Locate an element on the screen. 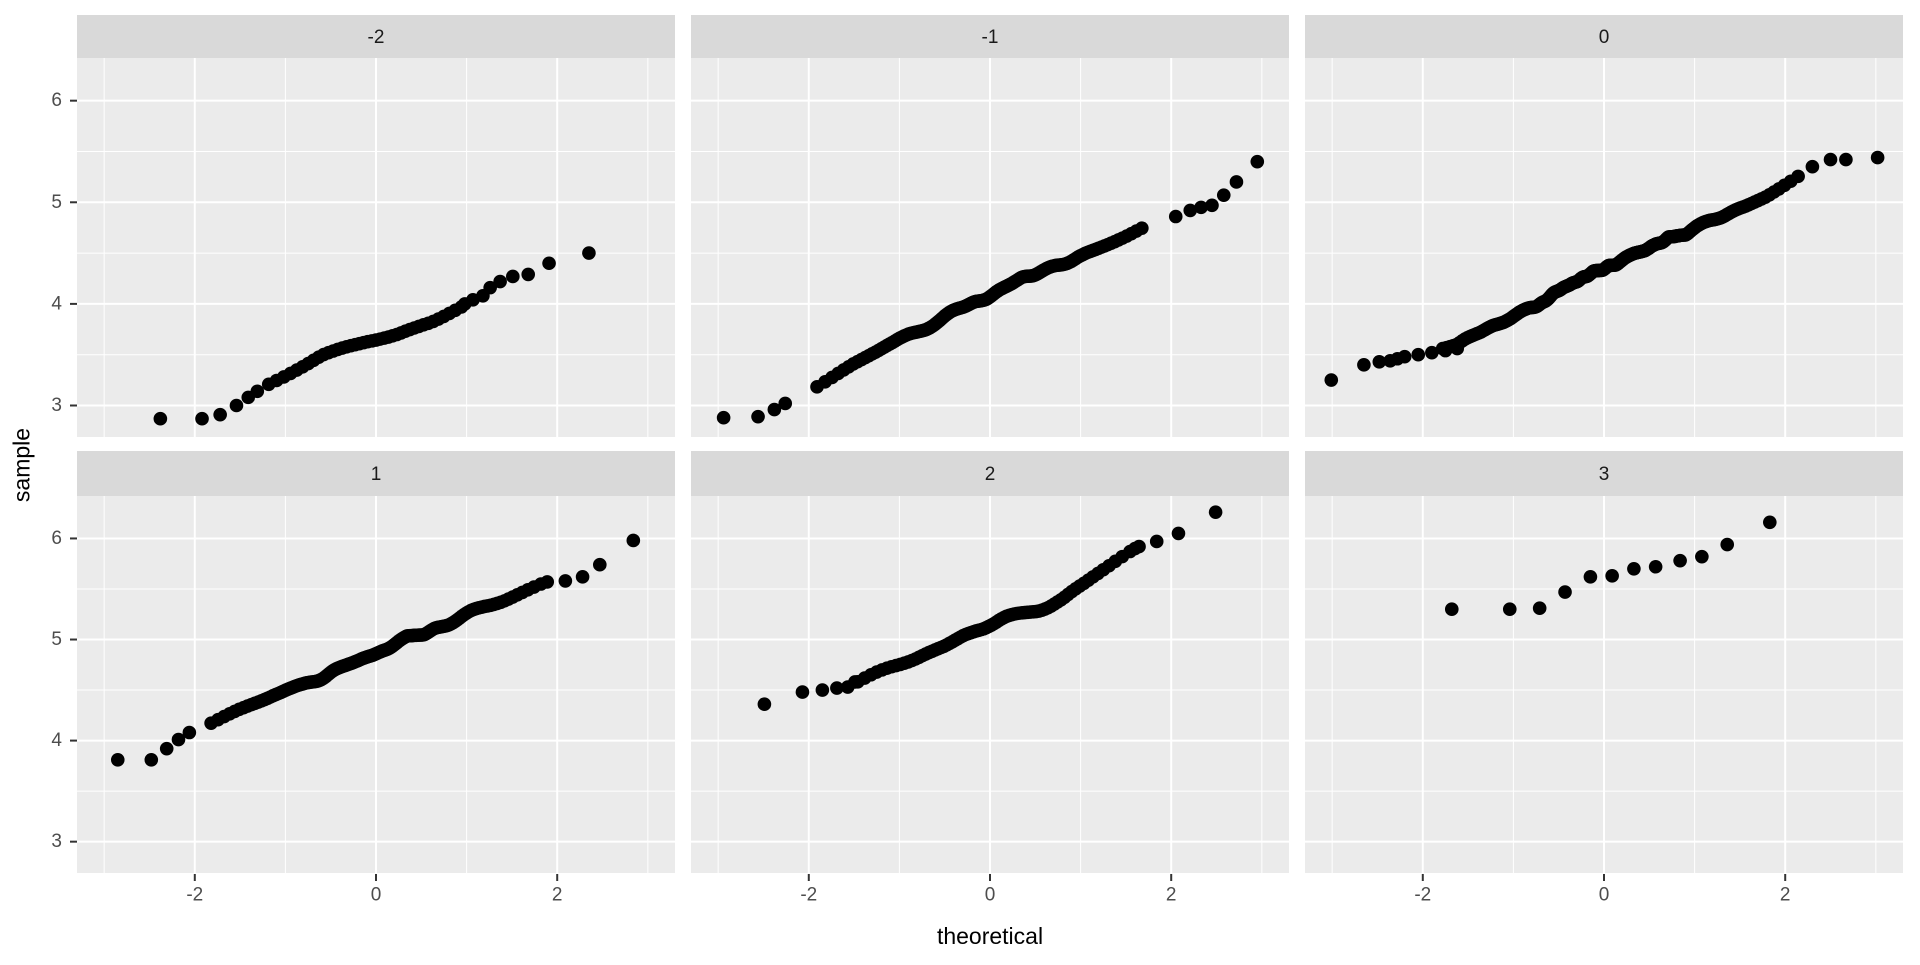 This screenshot has width=1920, height=965. facet-strip-label: -1 is located at coordinates (990, 37).